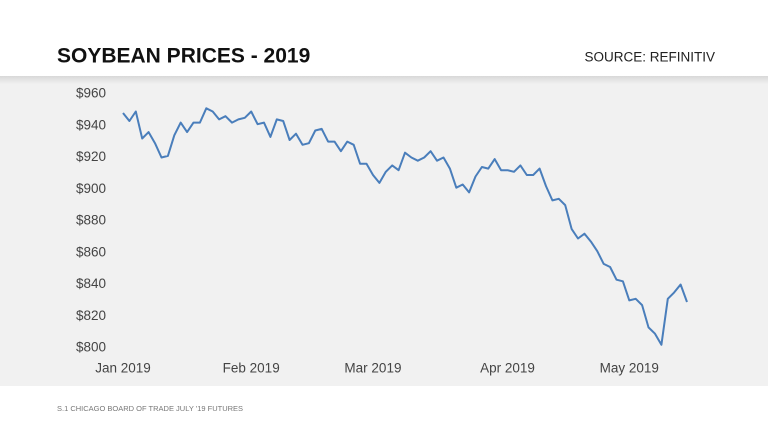  Describe the element at coordinates (91, 156) in the screenshot. I see `y-tick-label: $920` at that location.